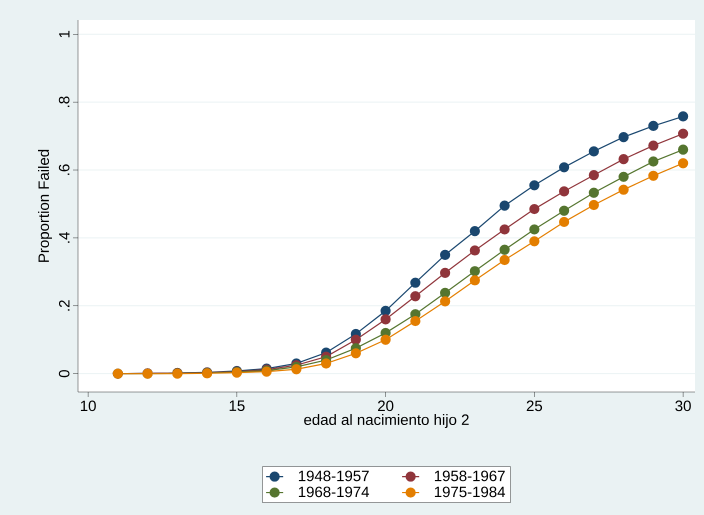 This screenshot has height=515, width=704. What do you see at coordinates (334, 492) in the screenshot?
I see `legend-label: 1968-1974` at bounding box center [334, 492].